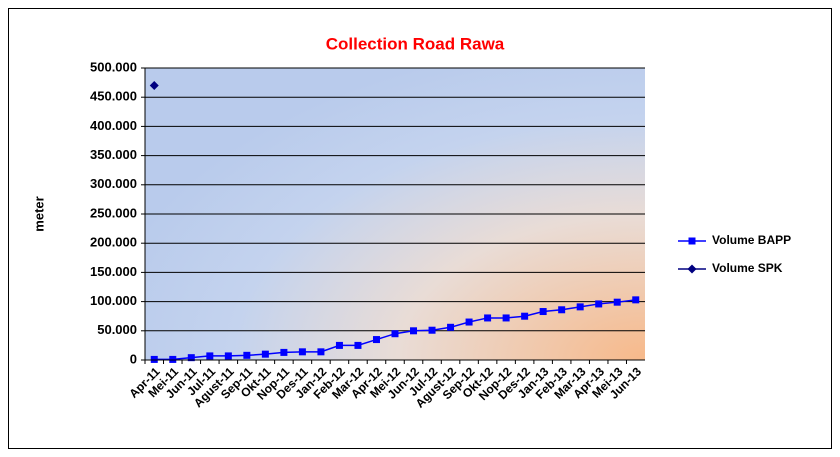 The width and height of the screenshot is (840, 457). What do you see at coordinates (113, 183) in the screenshot?
I see `y-tick-label: 300.000` at bounding box center [113, 183].